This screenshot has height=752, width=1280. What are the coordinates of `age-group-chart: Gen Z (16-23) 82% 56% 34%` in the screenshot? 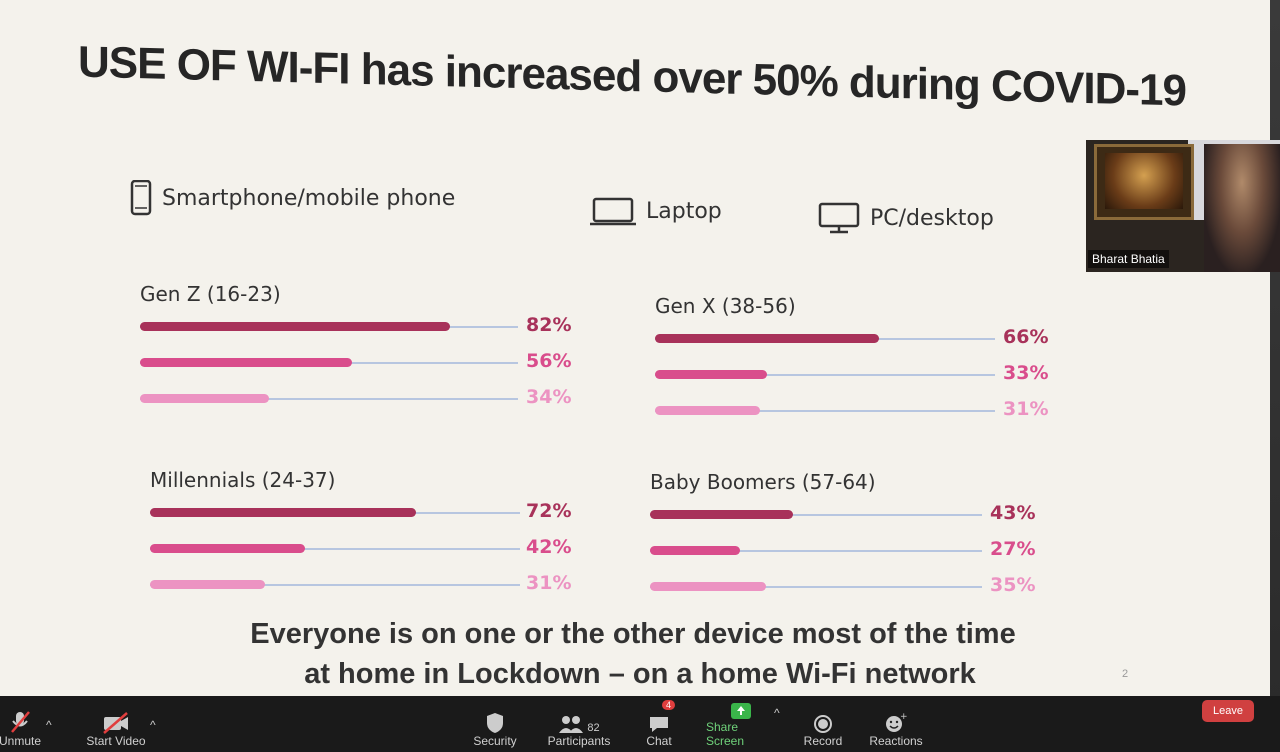 It's located at (370, 351).